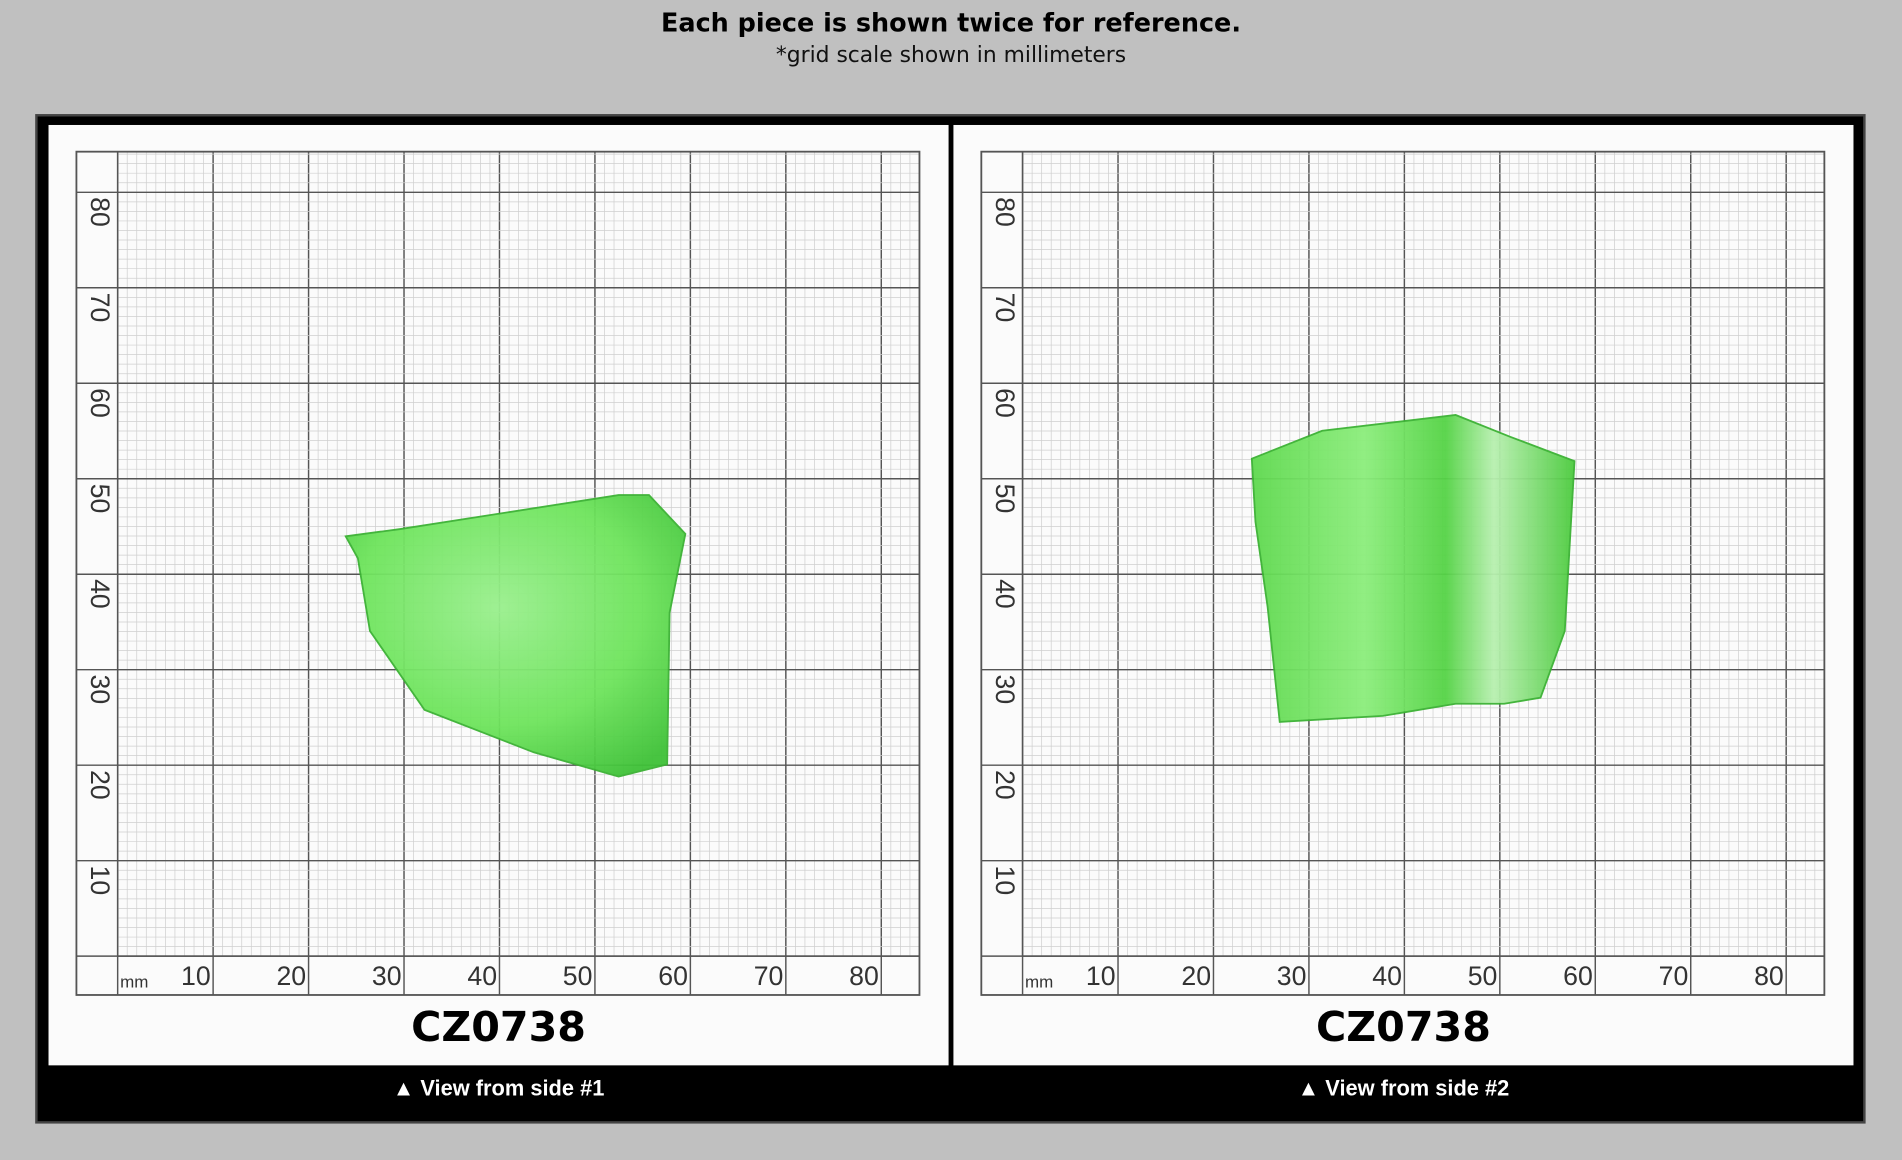 The height and width of the screenshot is (1160, 1902). Describe the element at coordinates (951, 55) in the screenshot. I see `subtitle: *grid scale shown in millimeters` at that location.